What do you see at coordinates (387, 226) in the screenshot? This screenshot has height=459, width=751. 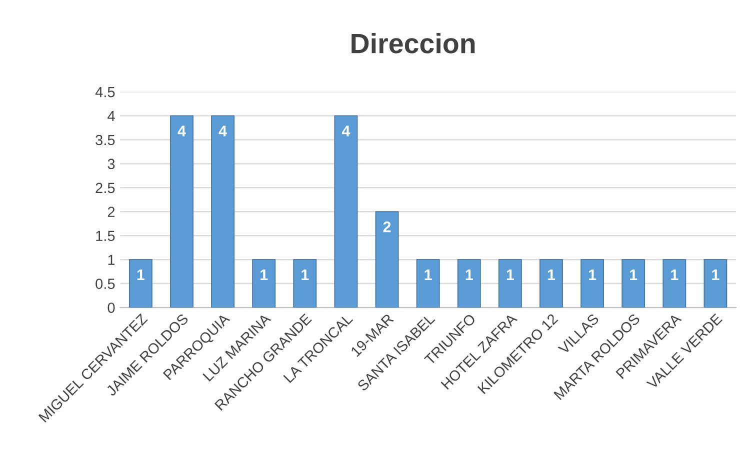 I see `data-label: 2` at bounding box center [387, 226].